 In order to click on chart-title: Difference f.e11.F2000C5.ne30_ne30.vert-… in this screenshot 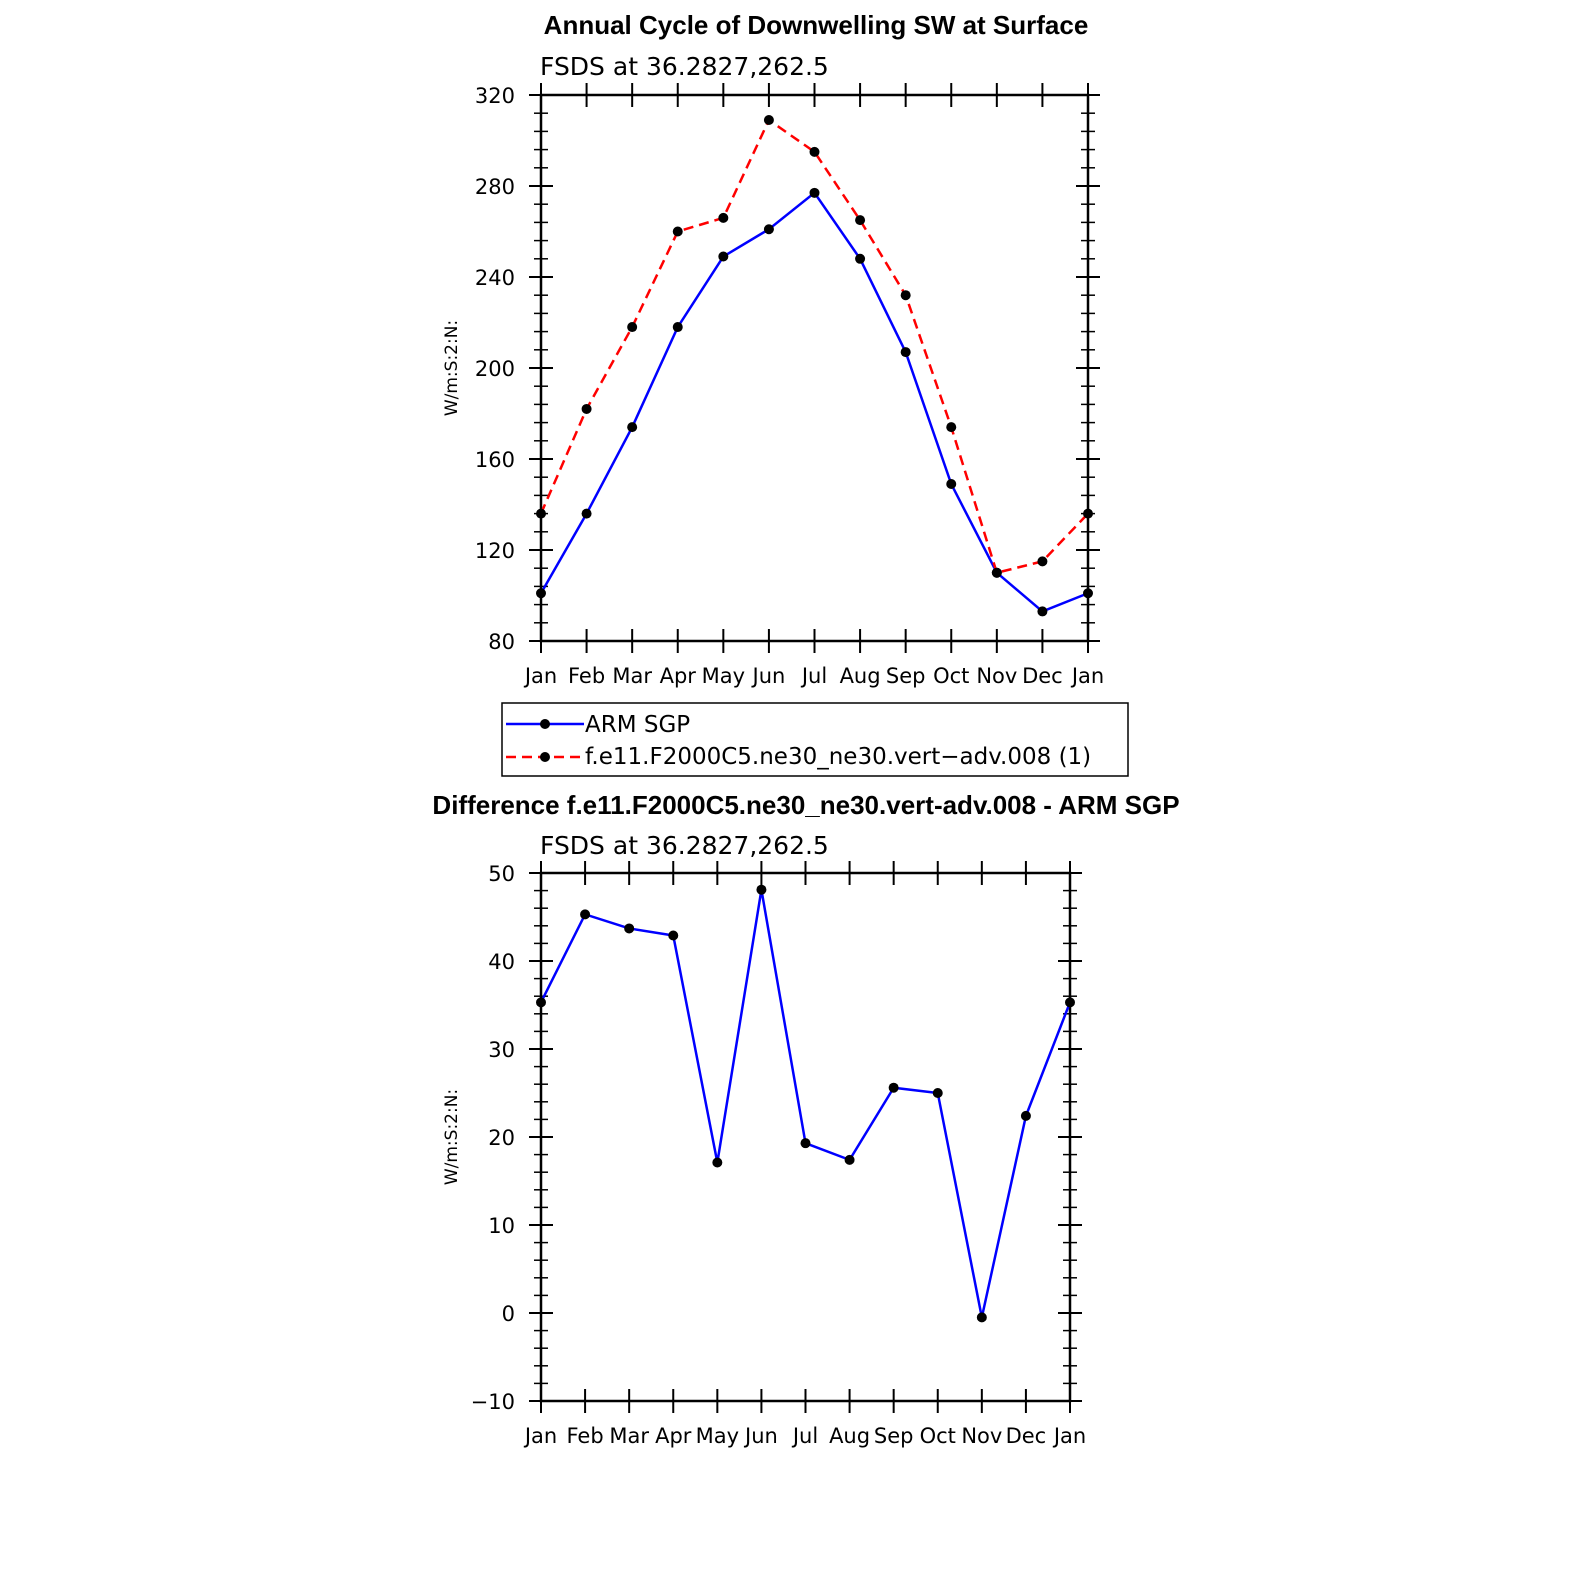, I will do `click(805, 805)`.